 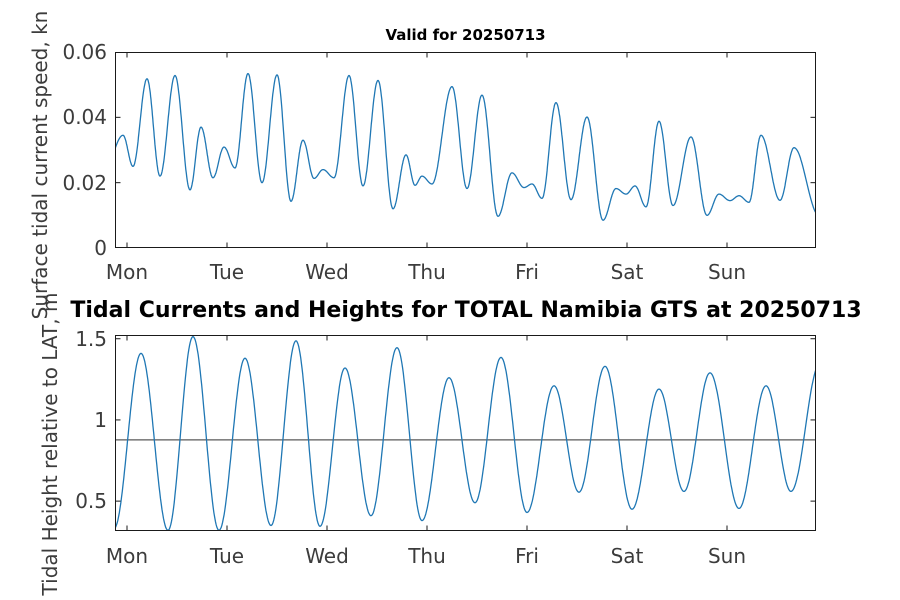 I want to click on y-tick-label: 0.04, so click(x=84, y=117).